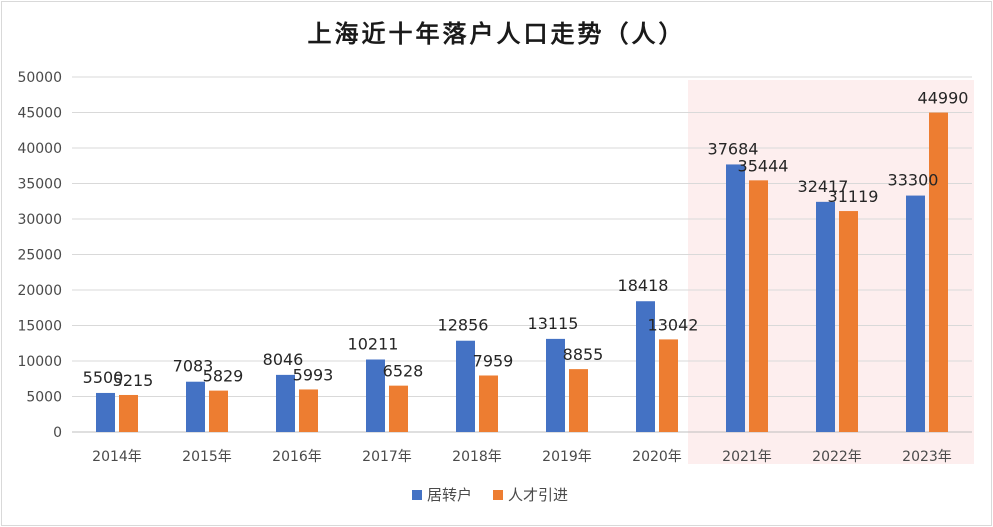 This screenshot has width=993, height=527. What do you see at coordinates (39, 114) in the screenshot?
I see `y-tick-label: 45000` at bounding box center [39, 114].